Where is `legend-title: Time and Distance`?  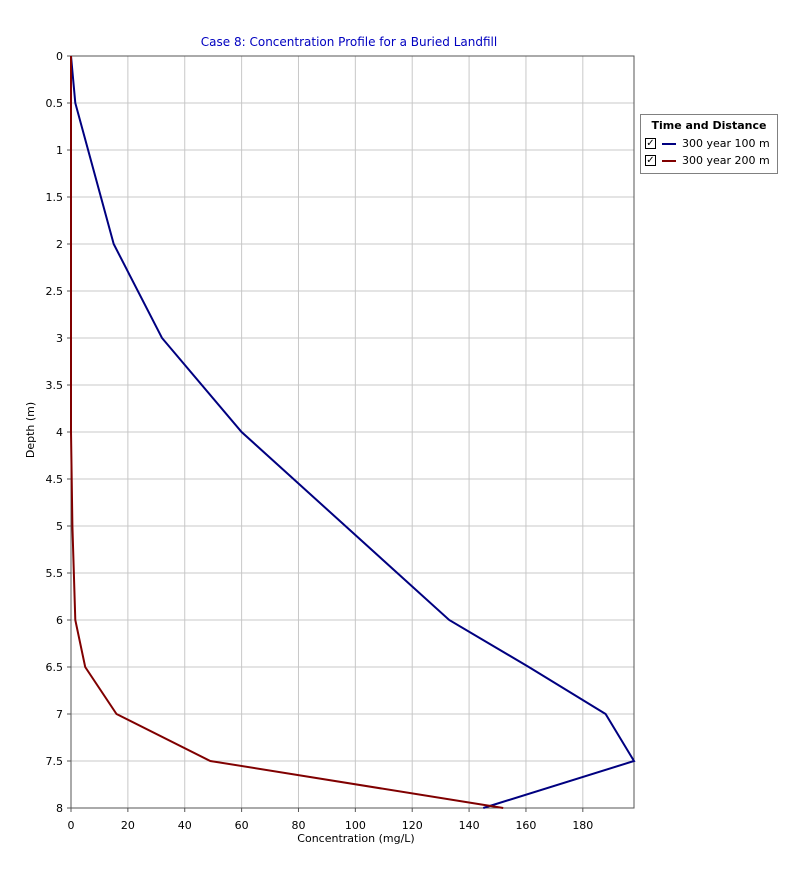
legend-title: Time and Distance is located at coordinates (709, 127).